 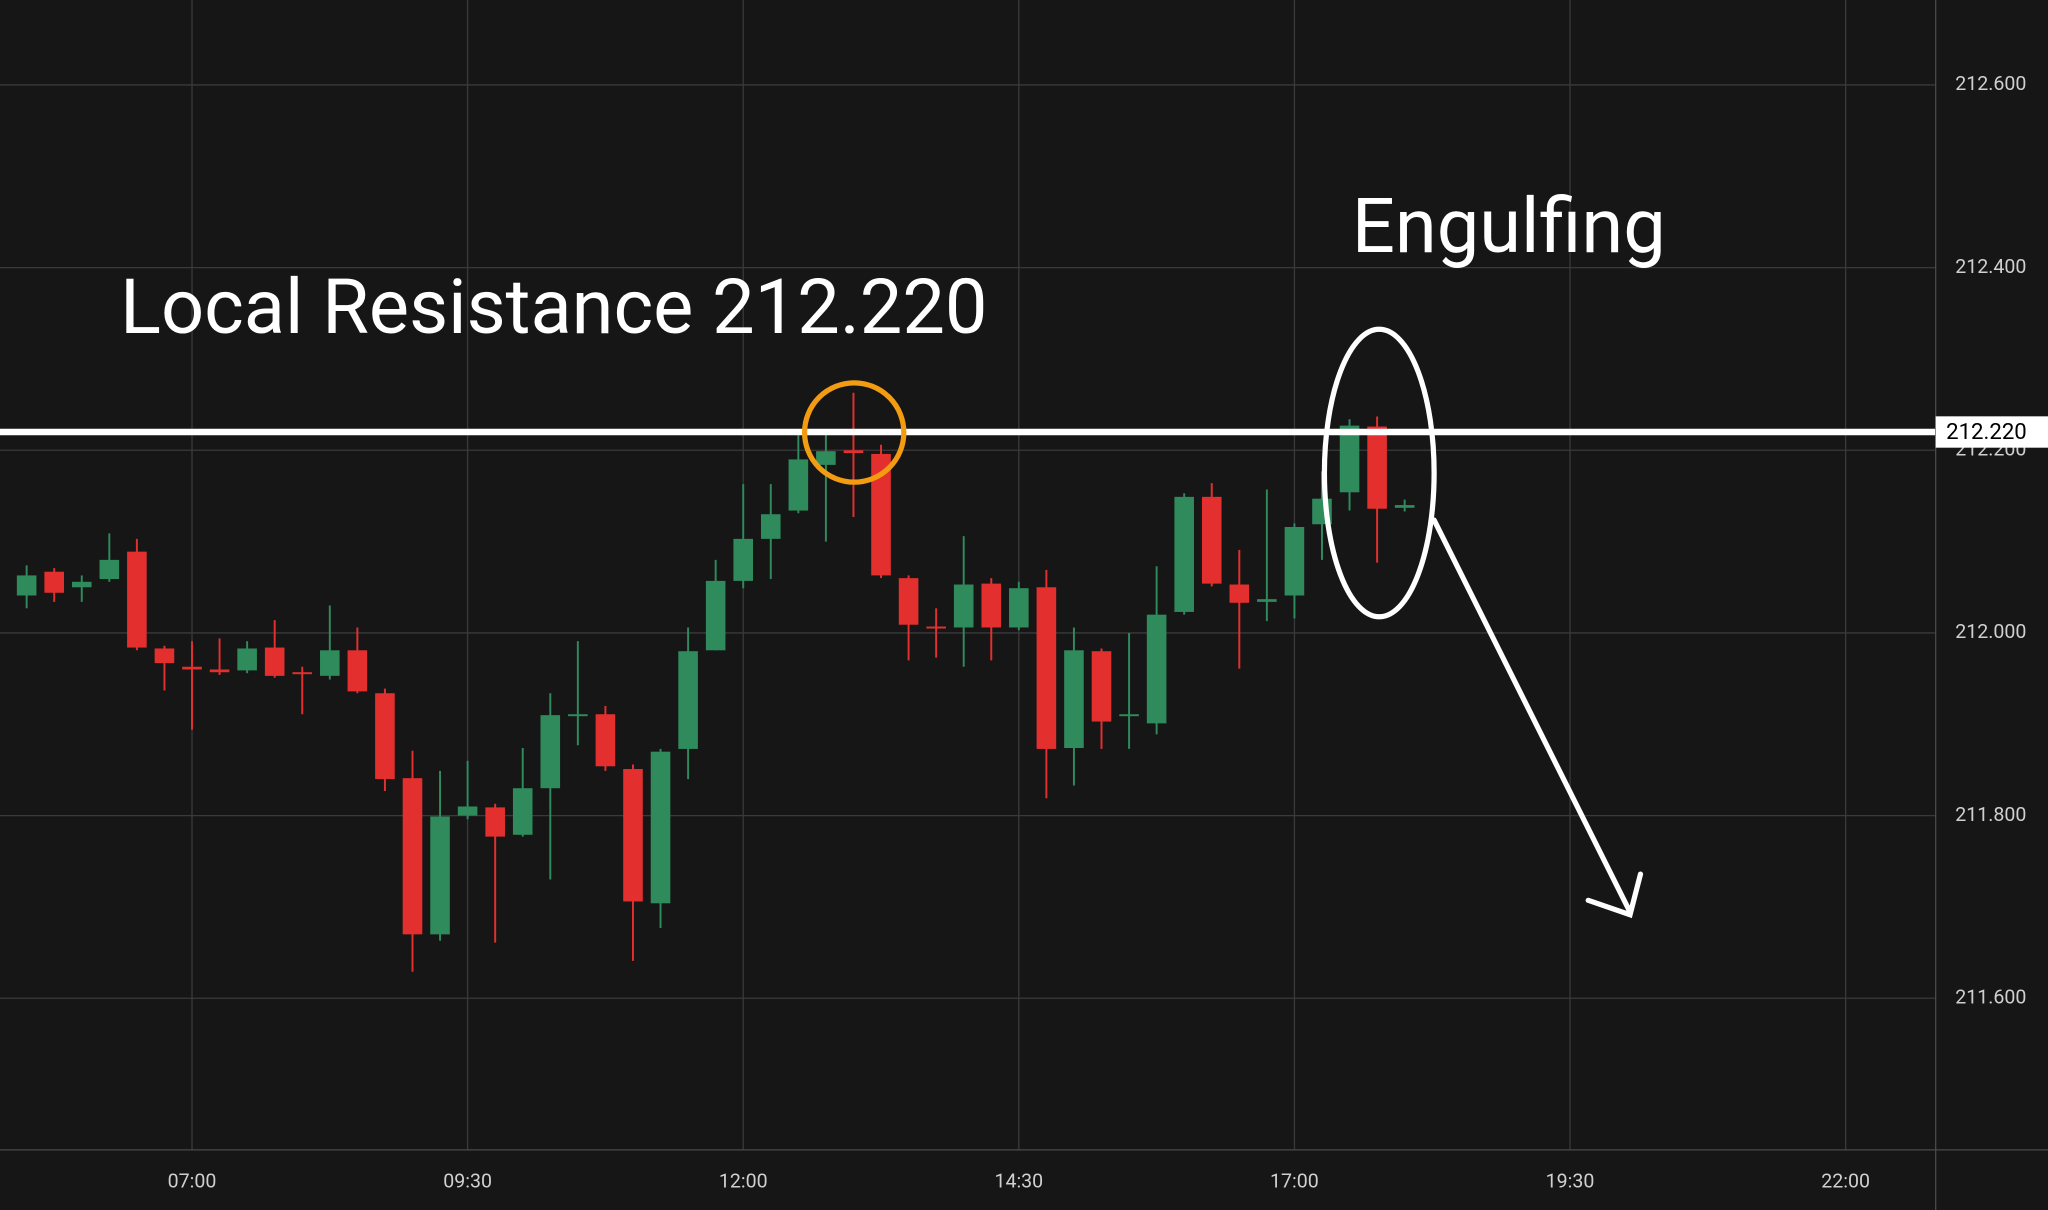 I want to click on x-tick-label: 12:00, so click(x=743, y=1181).